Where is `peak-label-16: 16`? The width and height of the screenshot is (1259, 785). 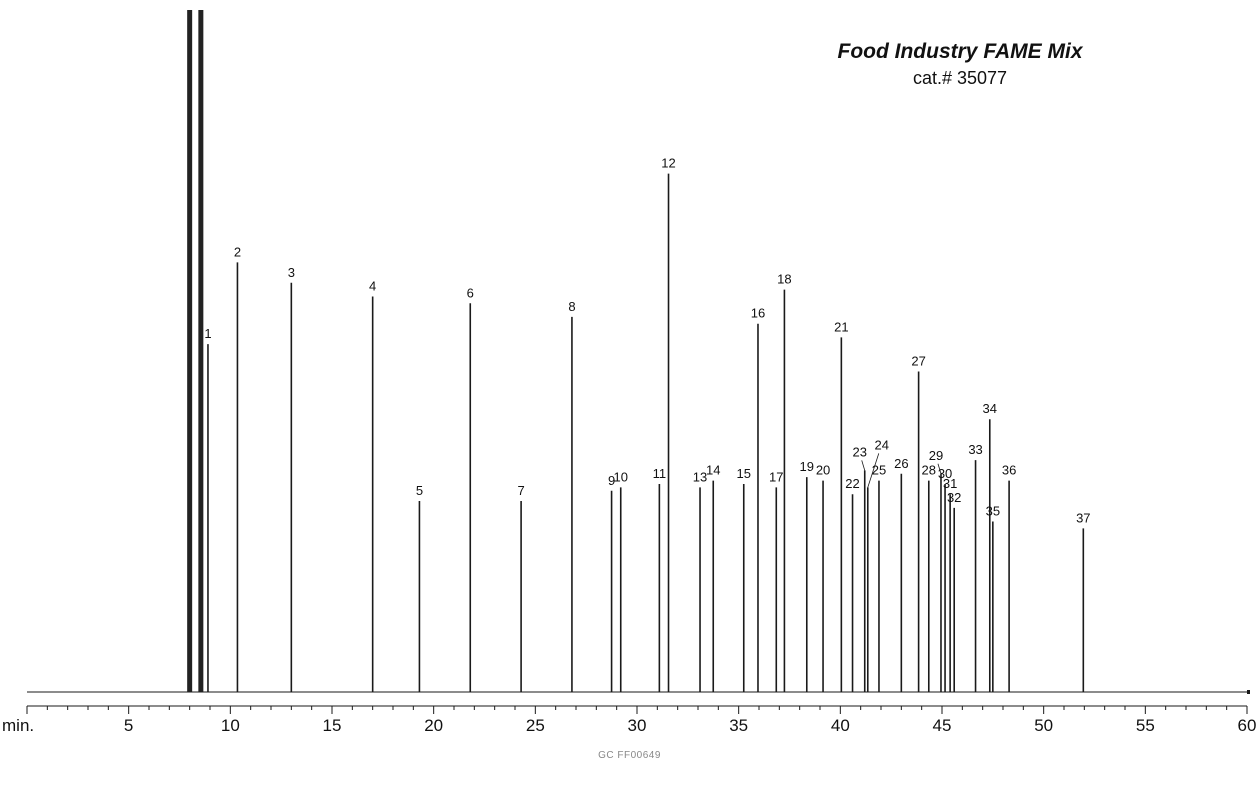 peak-label-16: 16 is located at coordinates (758, 313).